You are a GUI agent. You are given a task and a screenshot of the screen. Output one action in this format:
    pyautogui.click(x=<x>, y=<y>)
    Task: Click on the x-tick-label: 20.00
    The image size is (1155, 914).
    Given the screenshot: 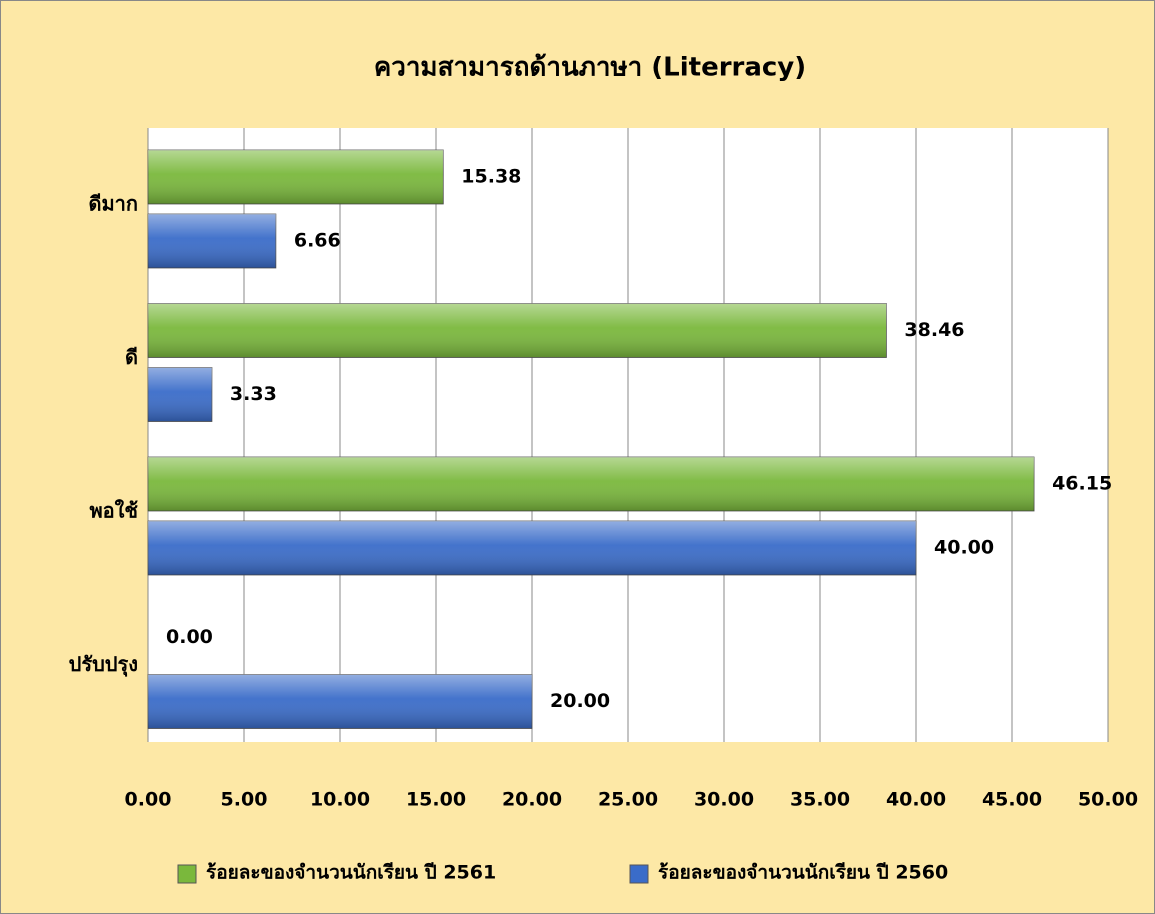 What is the action you would take?
    pyautogui.click(x=532, y=800)
    